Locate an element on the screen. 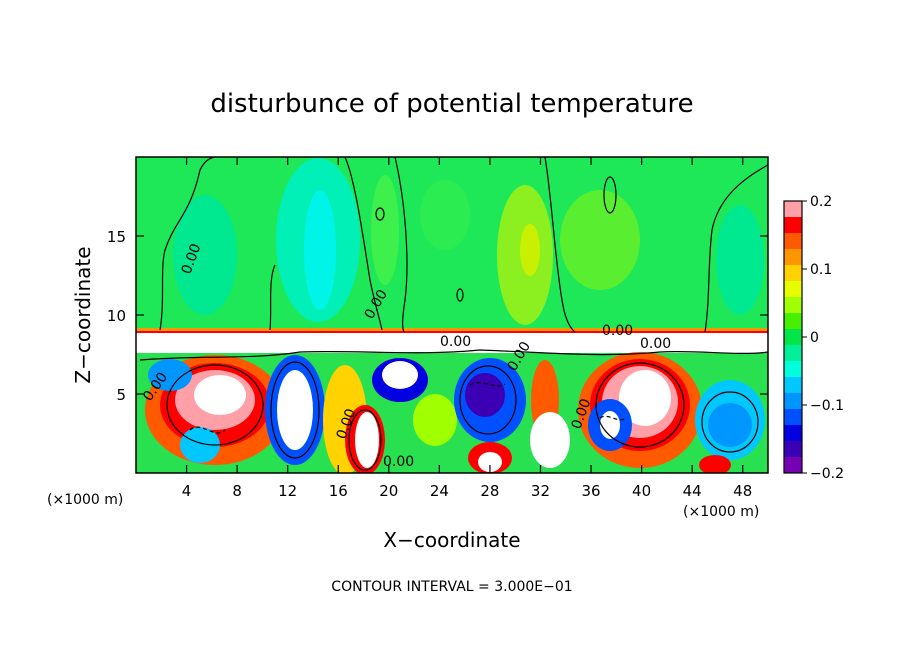 The height and width of the screenshot is (654, 904). colorbar-tick-label: 0.2 is located at coordinates (821, 202).